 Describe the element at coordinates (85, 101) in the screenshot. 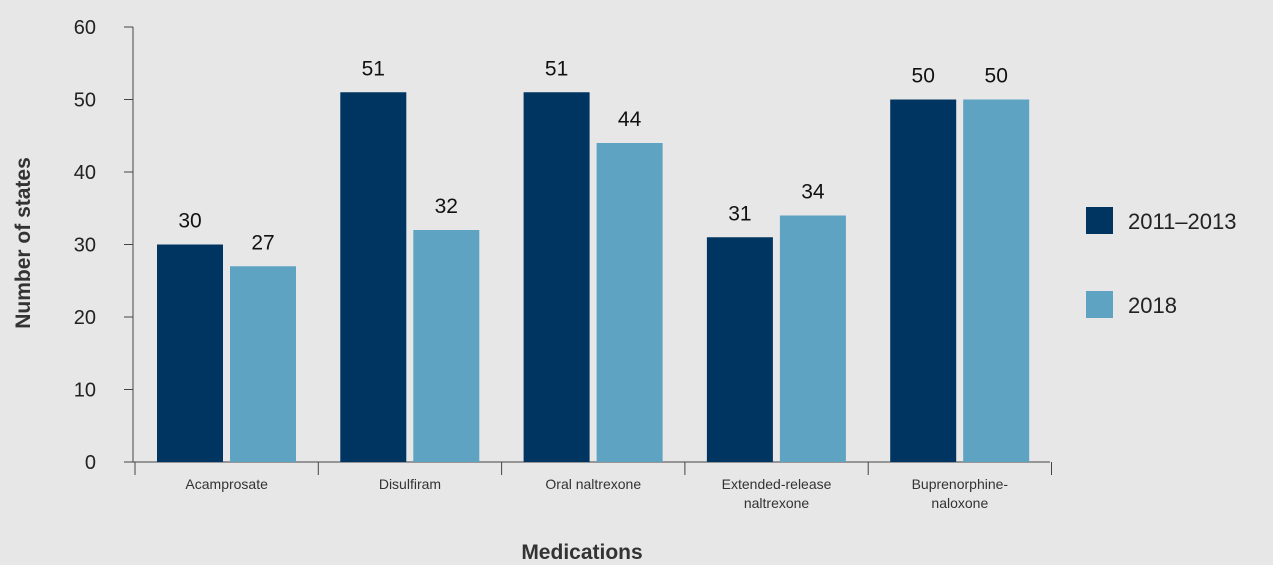

I see `y-tick-label: 50` at that location.